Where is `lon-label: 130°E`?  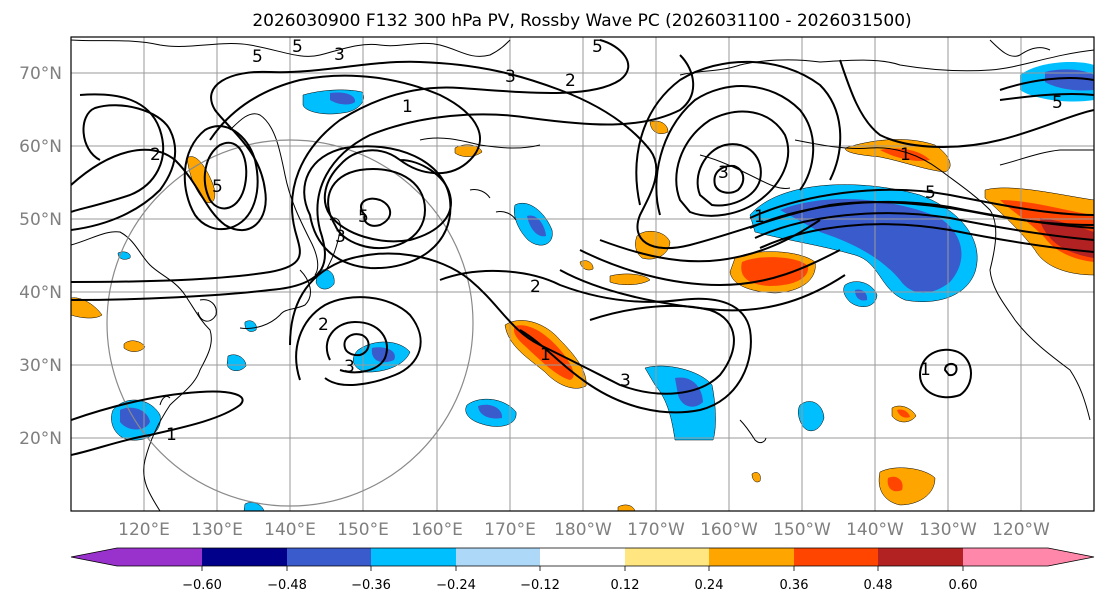 lon-label: 130°E is located at coordinates (217, 530).